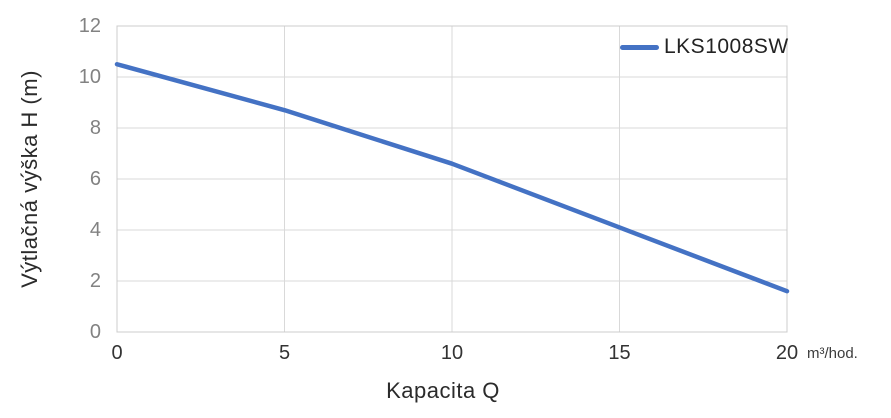 The height and width of the screenshot is (418, 891). Describe the element at coordinates (95, 179) in the screenshot. I see `y-tick-label: 6` at that location.